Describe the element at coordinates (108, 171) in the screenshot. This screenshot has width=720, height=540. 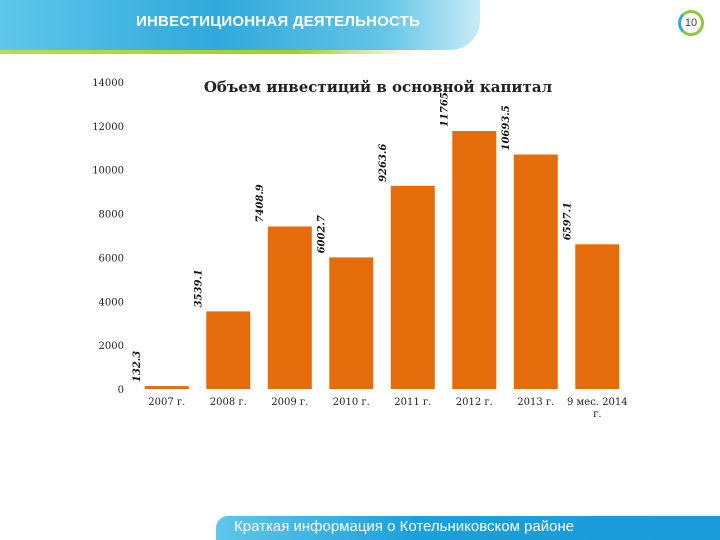
I see `y-tick-label: 10000` at that location.